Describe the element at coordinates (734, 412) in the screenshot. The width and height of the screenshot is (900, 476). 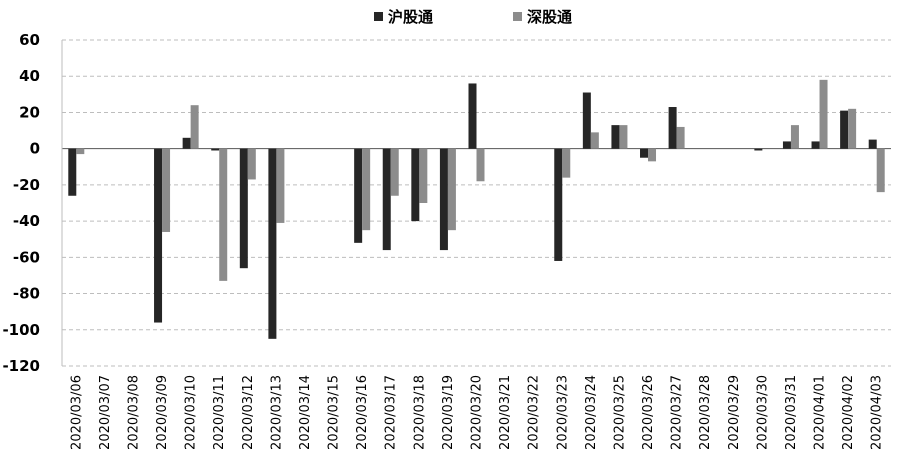
I see `x-tick-label: 2020/03/29` at that location.